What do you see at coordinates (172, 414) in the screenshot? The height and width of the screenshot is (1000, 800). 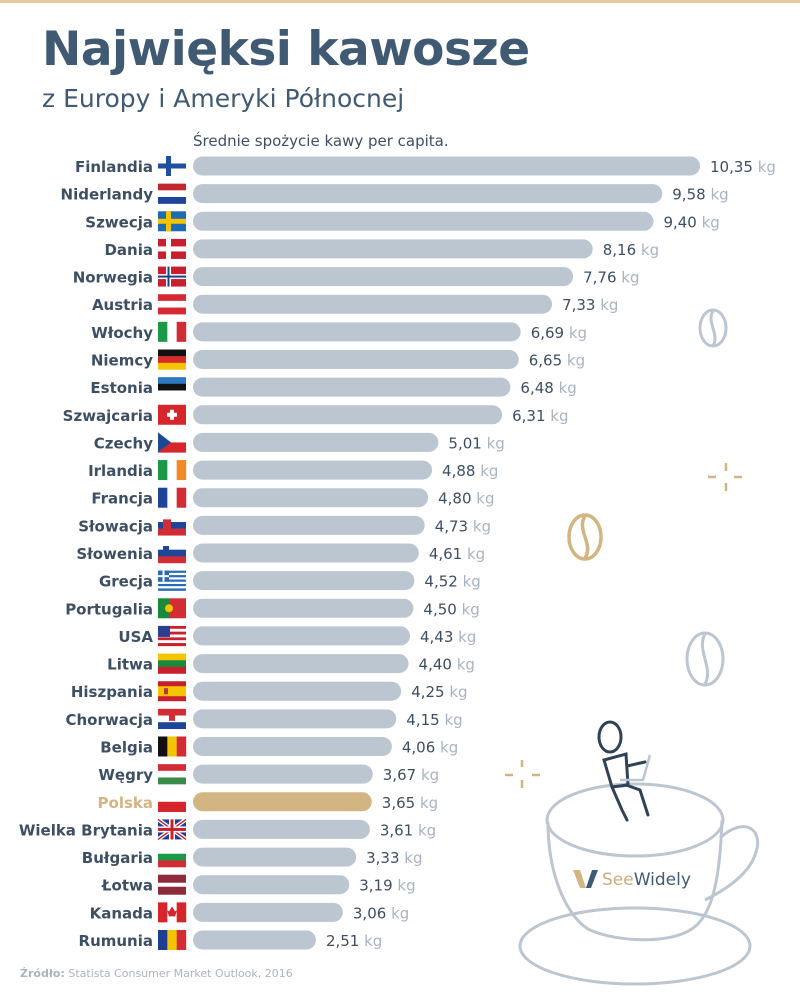 I see `flag-ch-icon` at bounding box center [172, 414].